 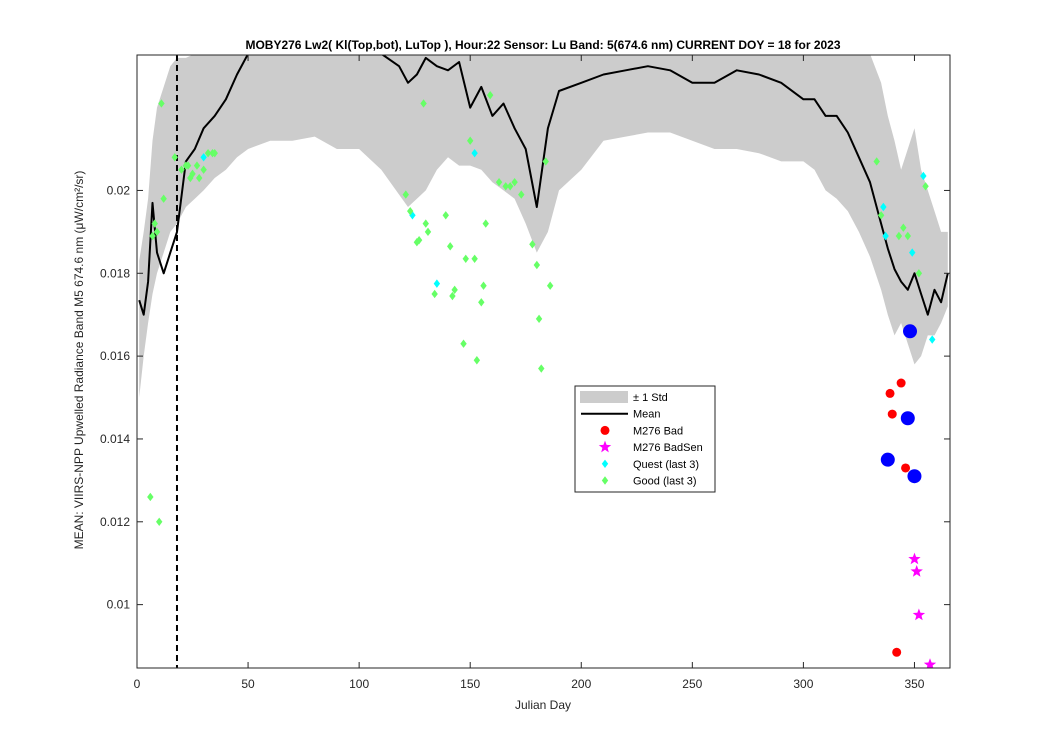 I want to click on legend-symbol-circle, so click(x=605, y=430).